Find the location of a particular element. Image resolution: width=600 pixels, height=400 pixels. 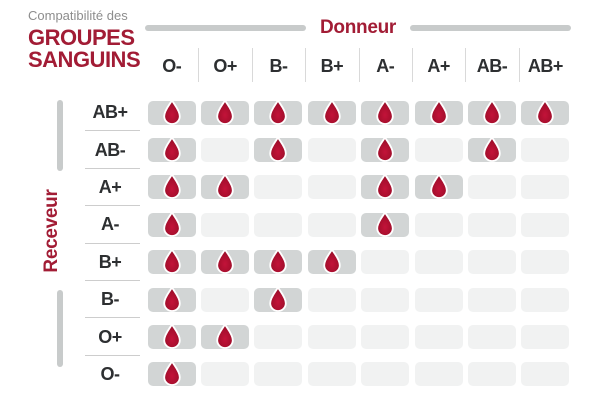

donor-axis-bar-right is located at coordinates (491, 28).